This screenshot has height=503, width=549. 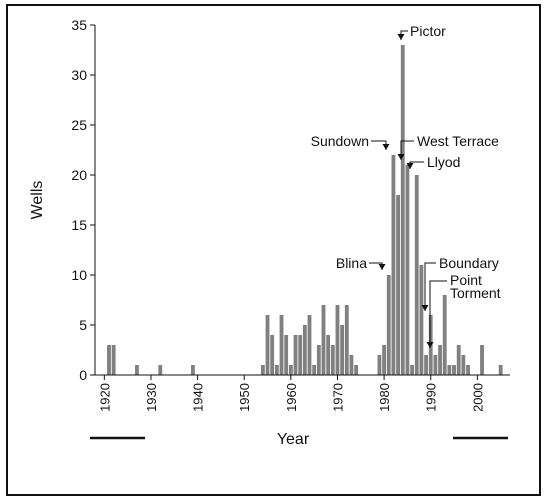 What do you see at coordinates (79, 175) in the screenshot?
I see `y-tick-label: 20` at bounding box center [79, 175].